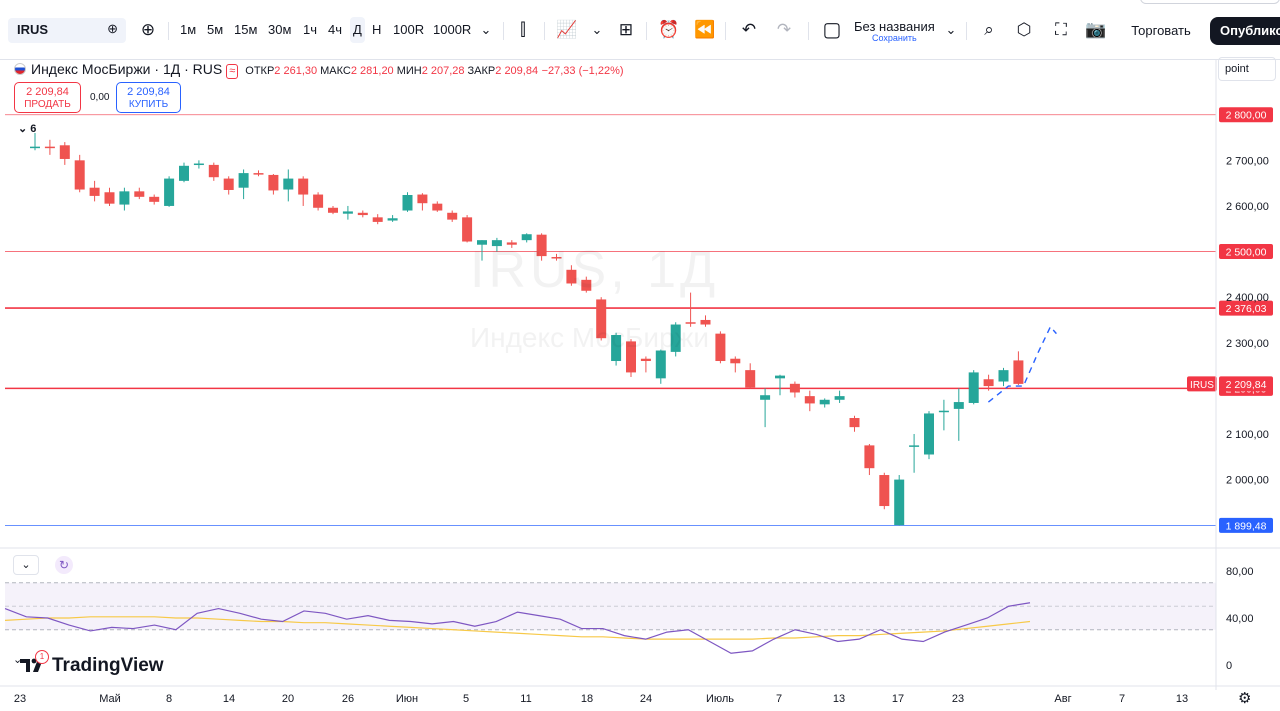  Describe the element at coordinates (27, 129) in the screenshot. I see `indicators-toggle: ⌄ 6` at that location.